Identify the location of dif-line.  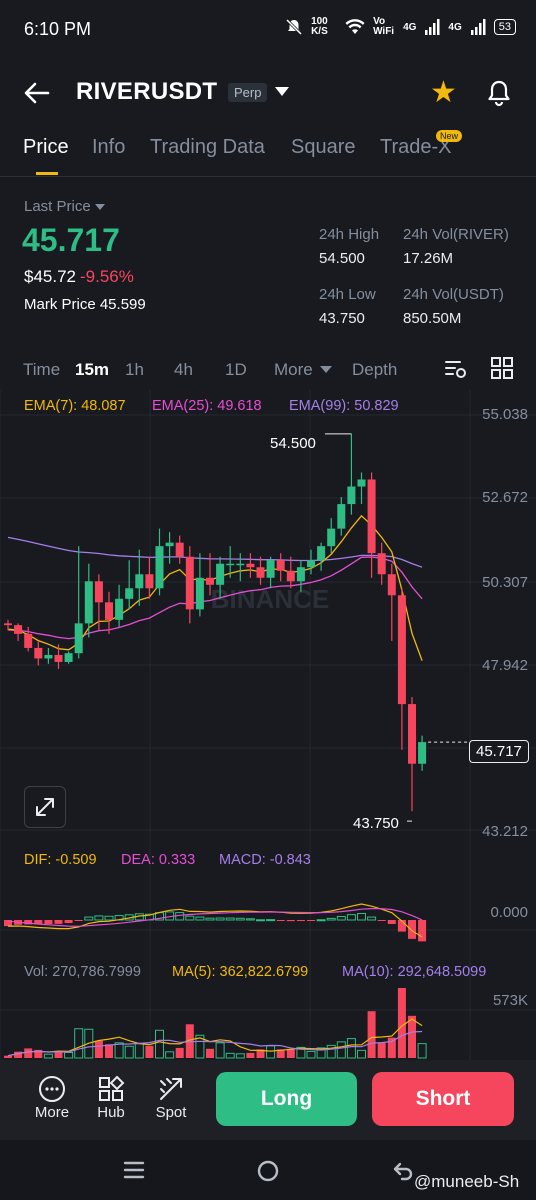
(215, 920).